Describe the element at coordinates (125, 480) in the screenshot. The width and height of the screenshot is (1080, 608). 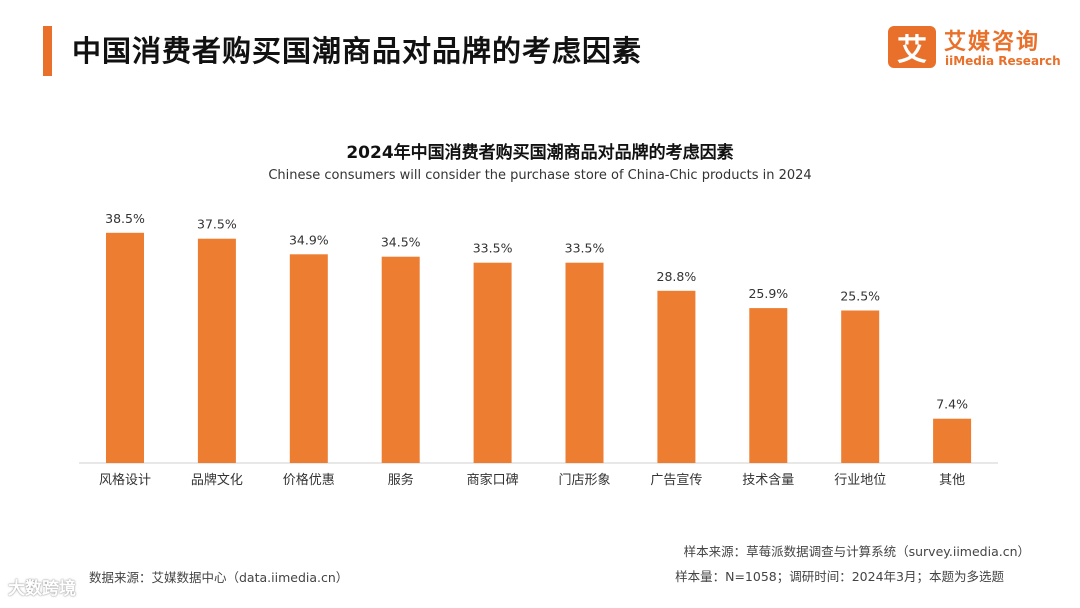
I see `x-tick-label: 风格设计` at that location.